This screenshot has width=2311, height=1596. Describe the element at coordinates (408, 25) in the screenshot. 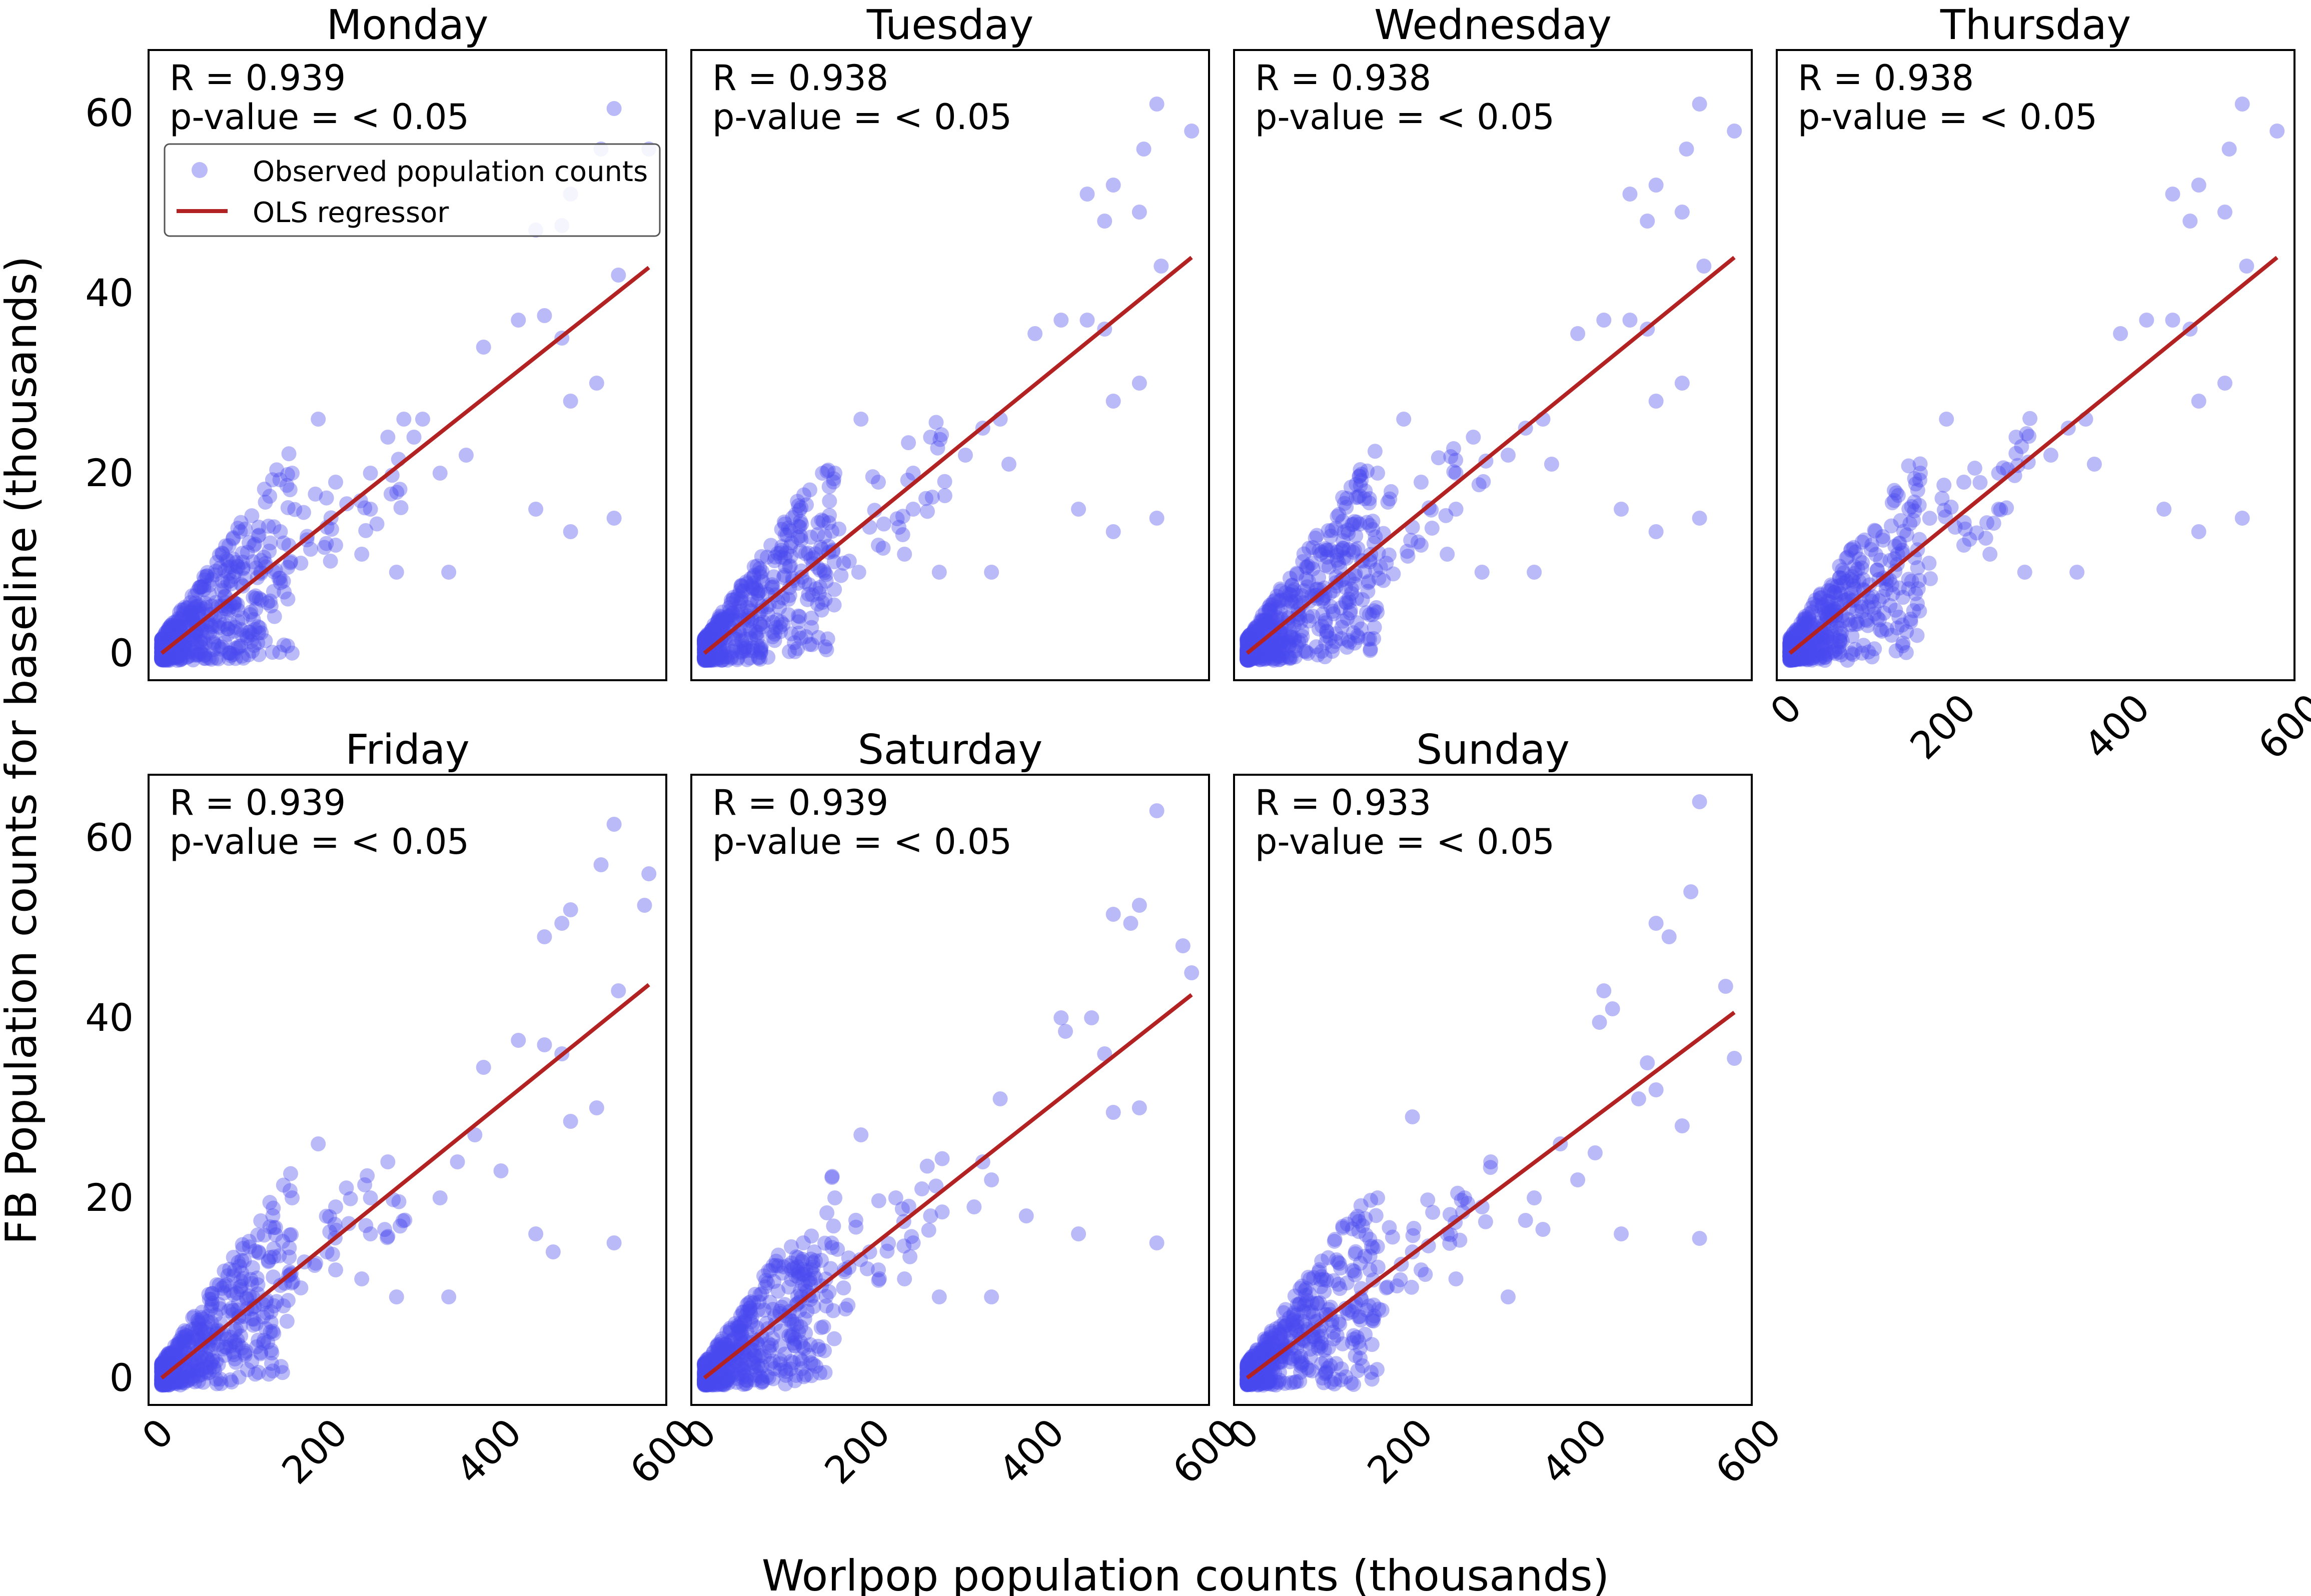

I see `panel-title: Monday` at that location.